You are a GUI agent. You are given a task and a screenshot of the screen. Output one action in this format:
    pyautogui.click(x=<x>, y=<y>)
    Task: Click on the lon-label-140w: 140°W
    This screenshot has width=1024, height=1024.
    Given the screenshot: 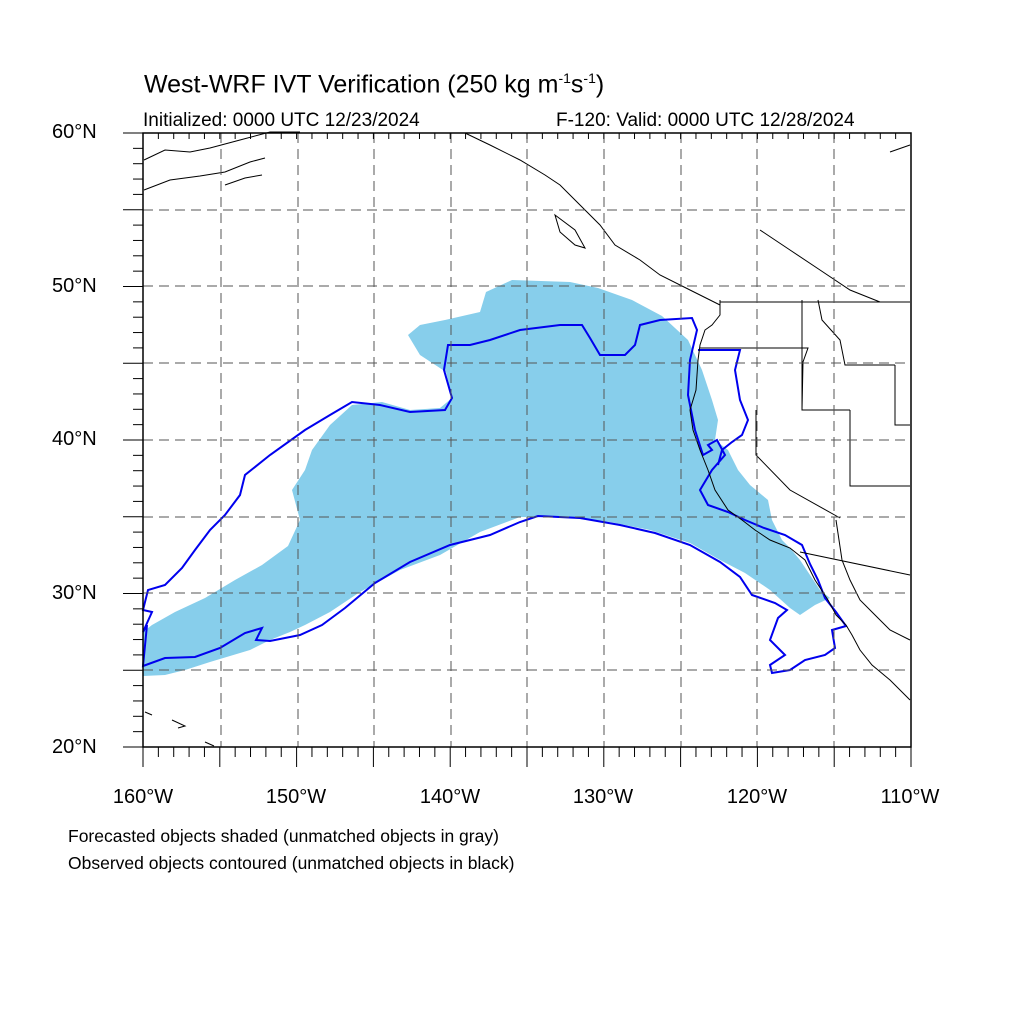 What is the action you would take?
    pyautogui.click(x=450, y=797)
    